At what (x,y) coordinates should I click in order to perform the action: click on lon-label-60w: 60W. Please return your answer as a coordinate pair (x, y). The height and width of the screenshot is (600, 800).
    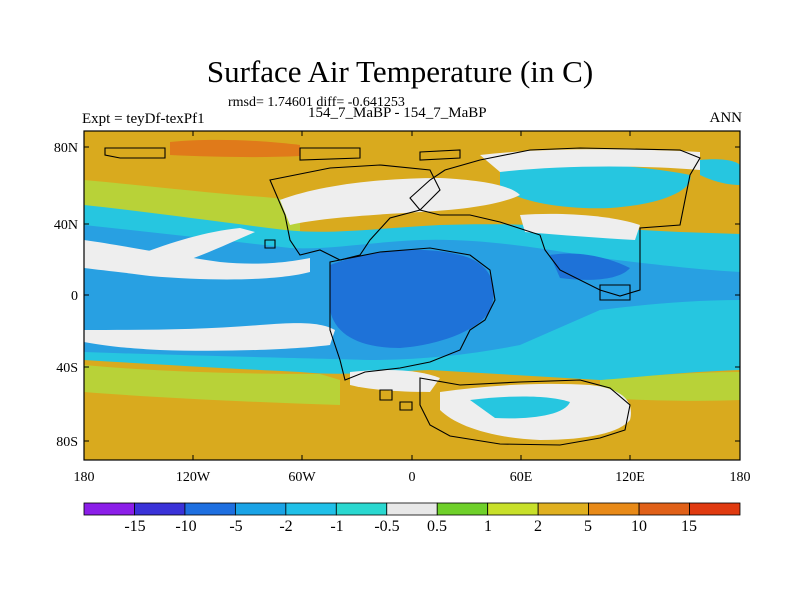
    Looking at the image, I should click on (302, 477).